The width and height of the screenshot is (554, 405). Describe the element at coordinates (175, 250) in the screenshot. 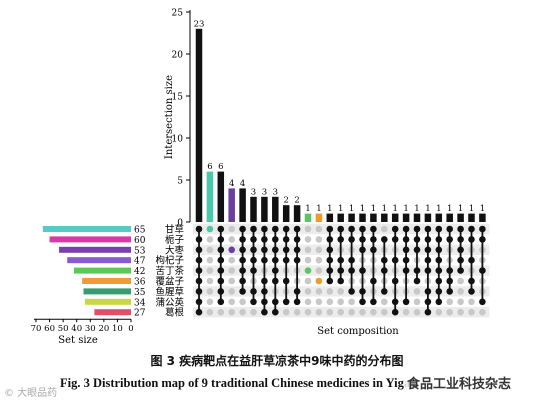

I see `set-name-label: 大枣` at that location.